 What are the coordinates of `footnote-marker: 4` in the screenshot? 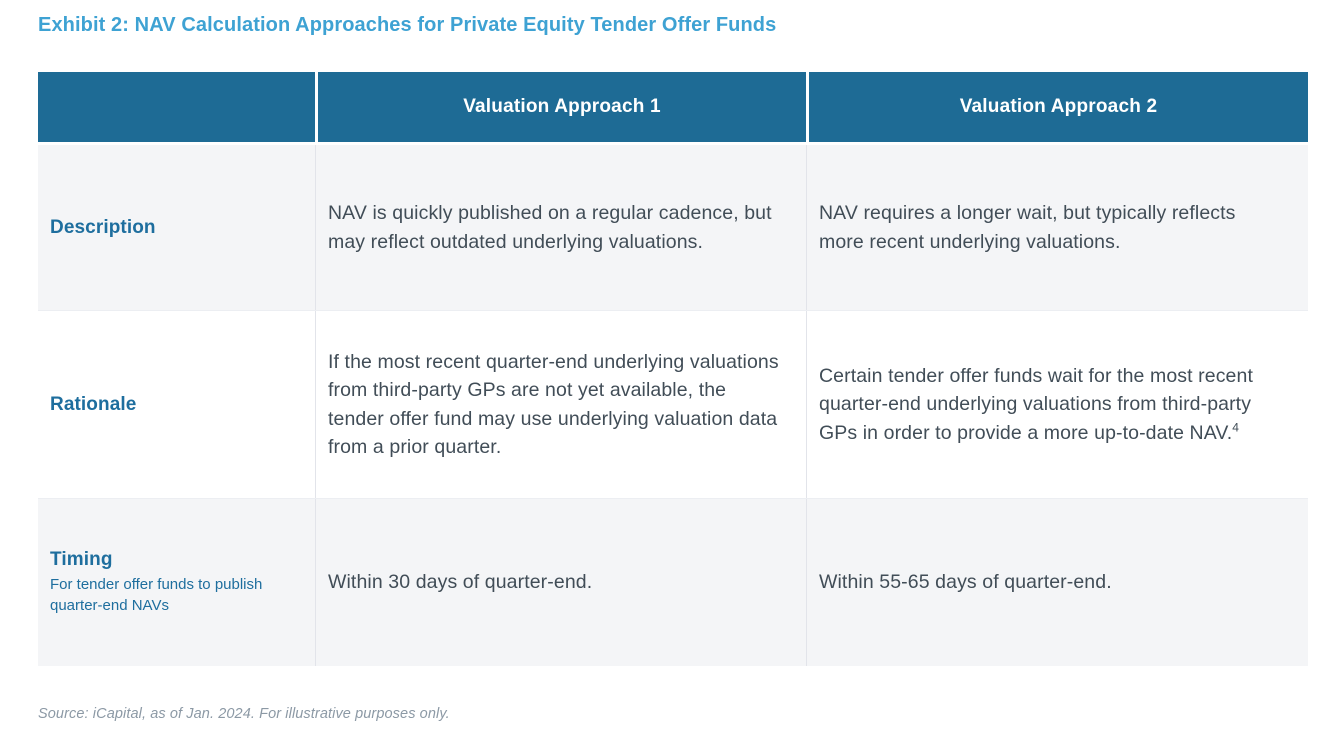 It's located at (1236, 427).